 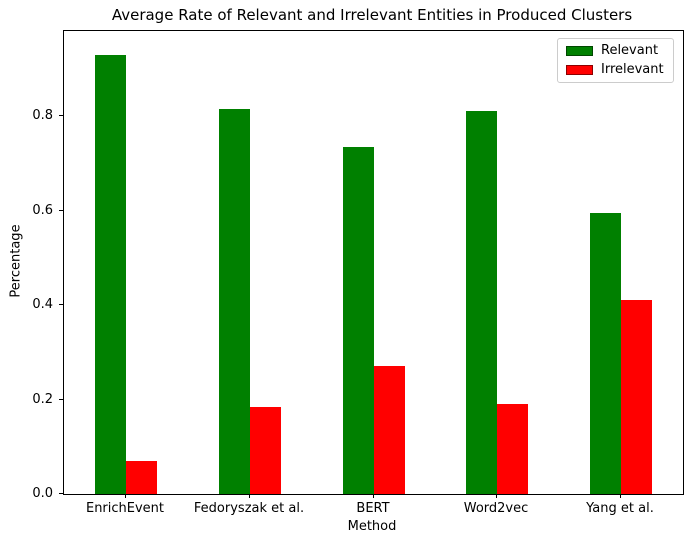 I want to click on bar-relevant-enrichevent, so click(x=110, y=274).